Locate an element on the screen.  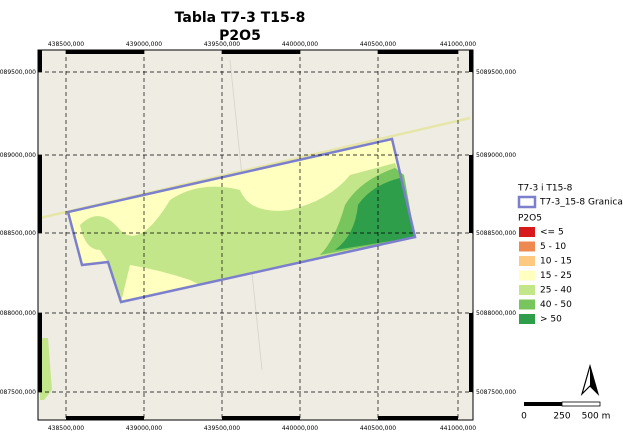
scale-label: 250 is located at coordinates (561, 417).